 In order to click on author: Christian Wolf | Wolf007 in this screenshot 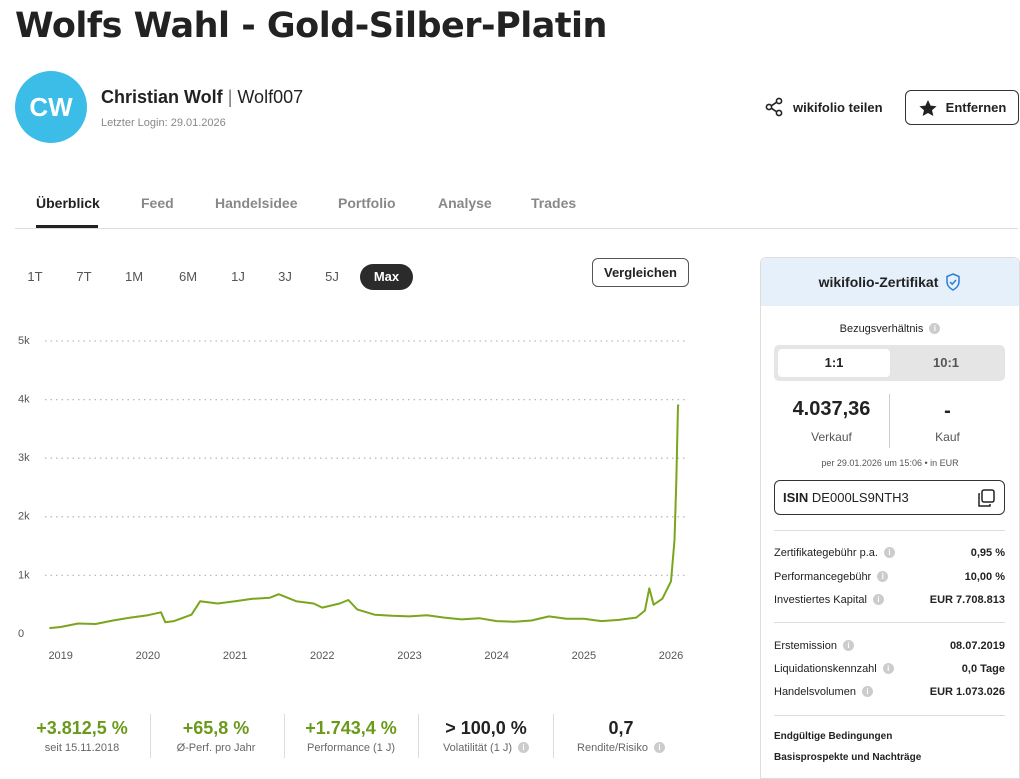, I will do `click(202, 97)`.